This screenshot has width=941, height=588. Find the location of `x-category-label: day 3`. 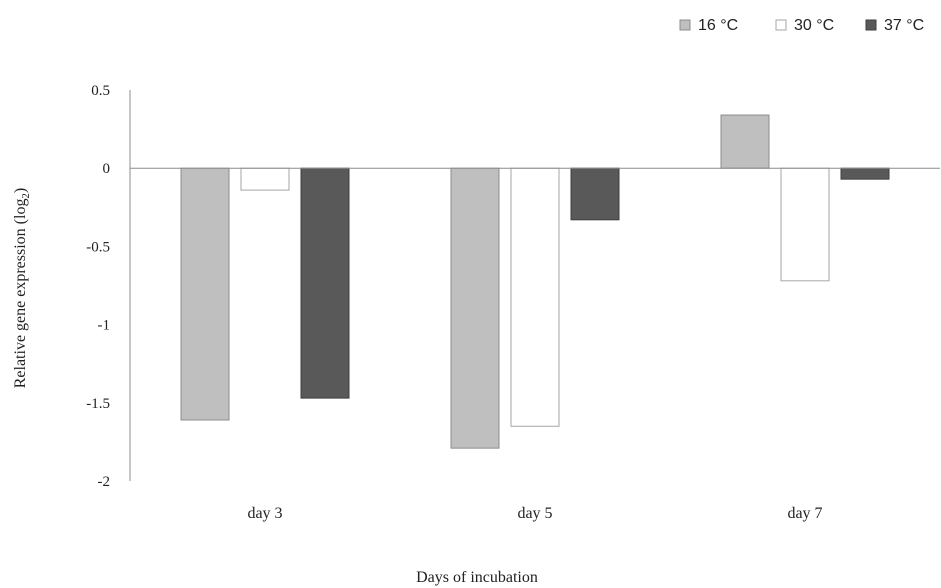

x-category-label: day 3 is located at coordinates (264, 513).